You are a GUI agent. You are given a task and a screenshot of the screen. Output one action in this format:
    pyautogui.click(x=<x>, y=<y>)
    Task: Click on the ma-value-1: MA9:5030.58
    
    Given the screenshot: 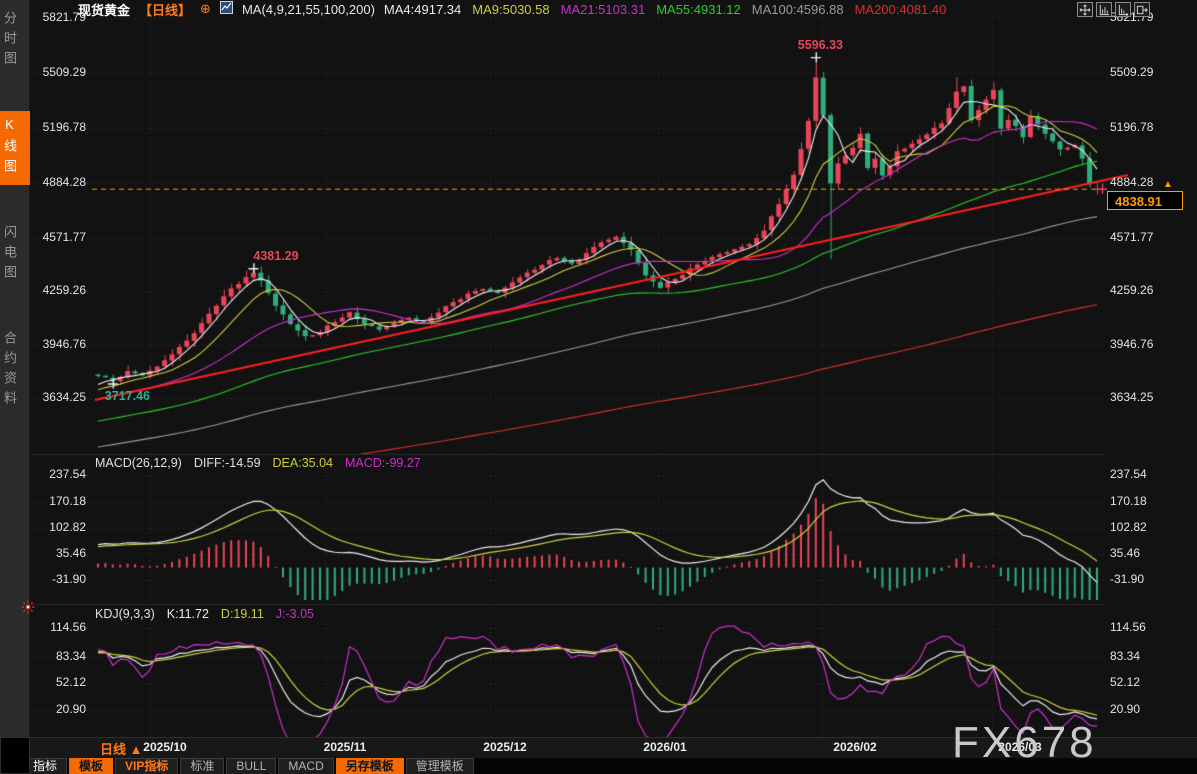 What is the action you would take?
    pyautogui.click(x=511, y=9)
    